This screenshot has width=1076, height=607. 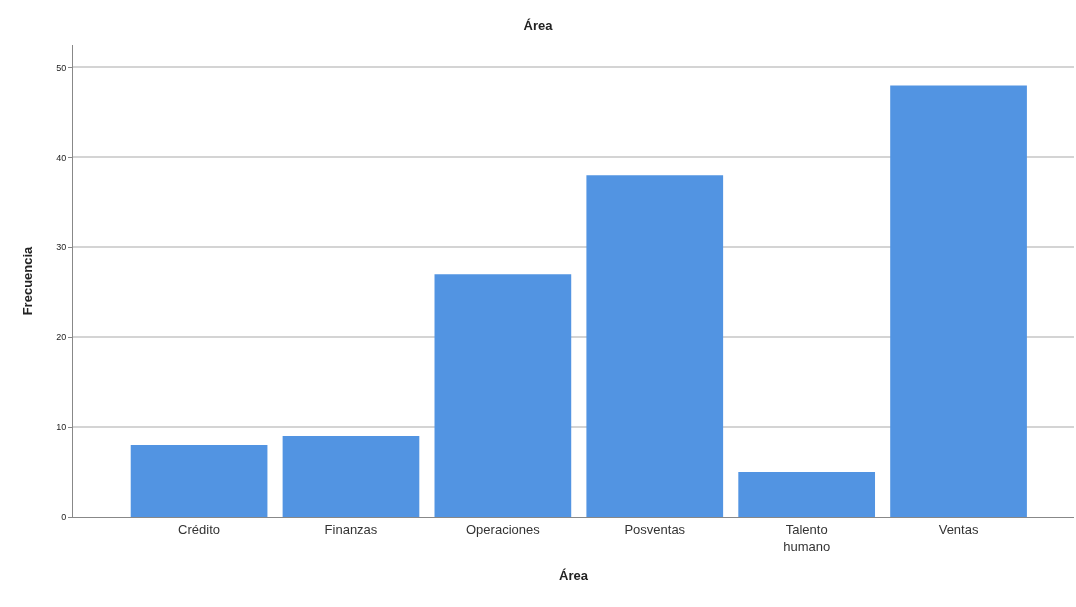 What do you see at coordinates (503, 529) in the screenshot?
I see `x-tick-label: Operaciones` at bounding box center [503, 529].